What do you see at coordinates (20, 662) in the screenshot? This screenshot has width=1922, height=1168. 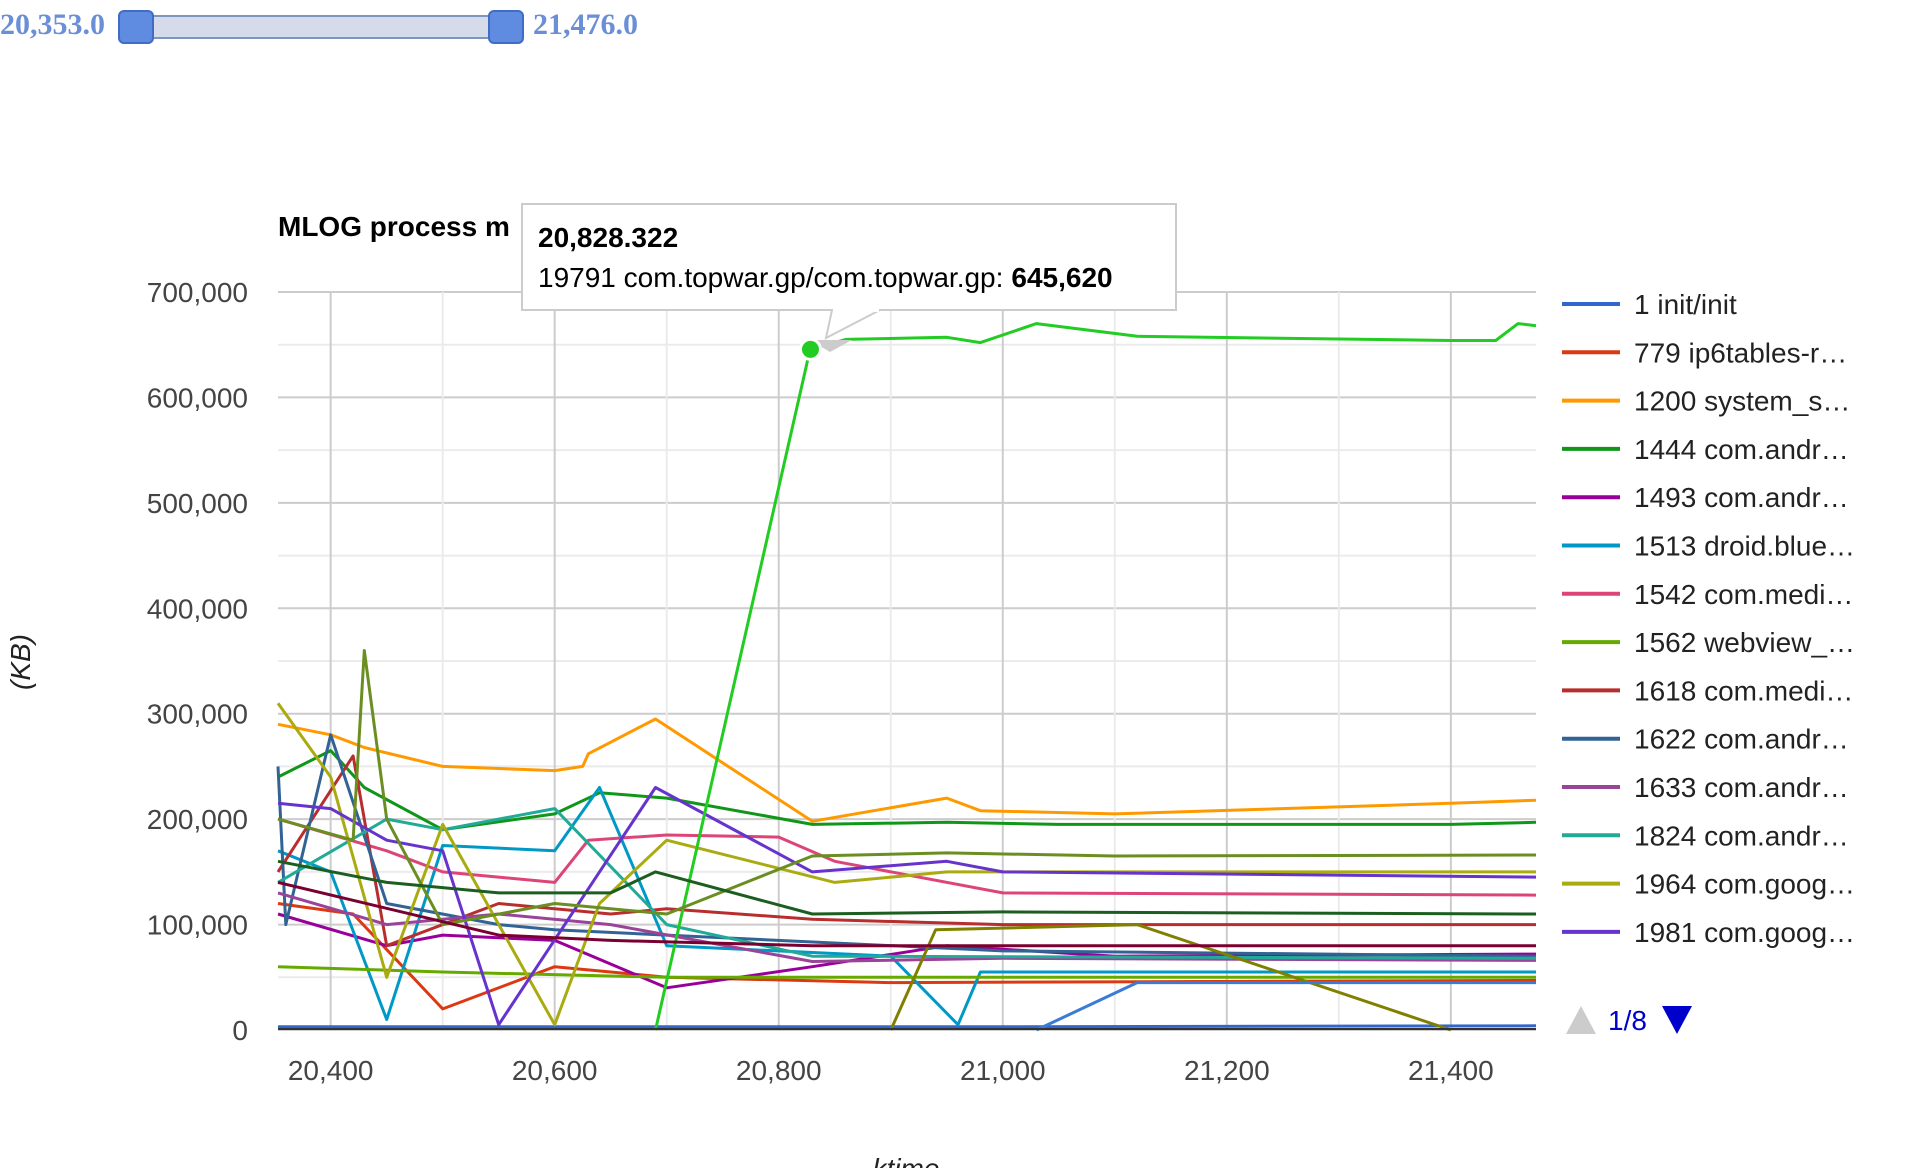 I see `y-axis-label: (KB)` at bounding box center [20, 662].